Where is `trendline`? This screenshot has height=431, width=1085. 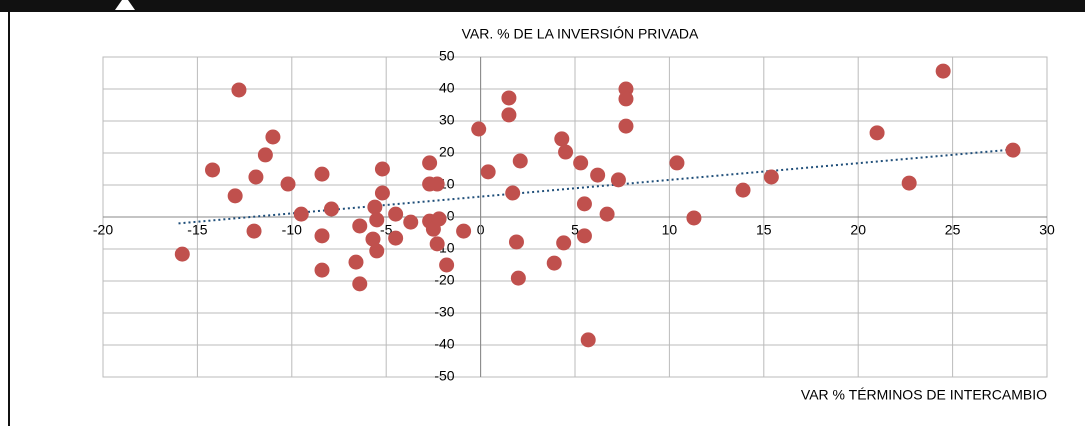
trendline is located at coordinates (594, 186).